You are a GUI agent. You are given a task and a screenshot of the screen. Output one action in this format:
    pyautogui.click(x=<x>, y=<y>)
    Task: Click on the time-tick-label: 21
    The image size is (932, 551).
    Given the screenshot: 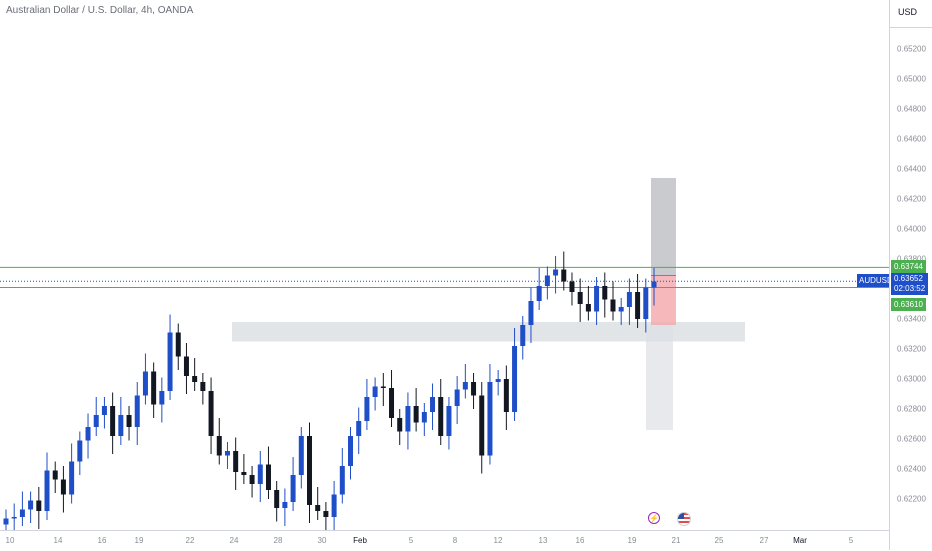 What is the action you would take?
    pyautogui.click(x=676, y=540)
    